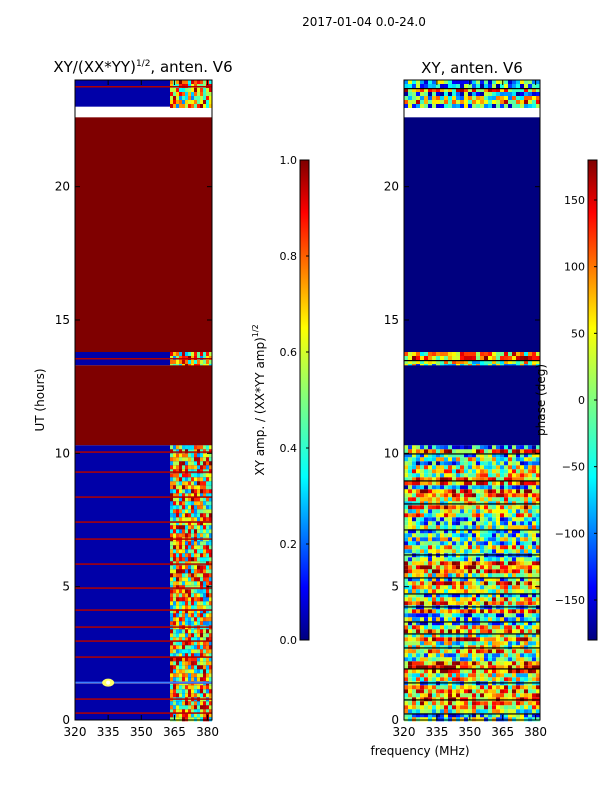 This screenshot has height=800, width=600. I want to click on y-tick-label: 0, so click(66, 720).